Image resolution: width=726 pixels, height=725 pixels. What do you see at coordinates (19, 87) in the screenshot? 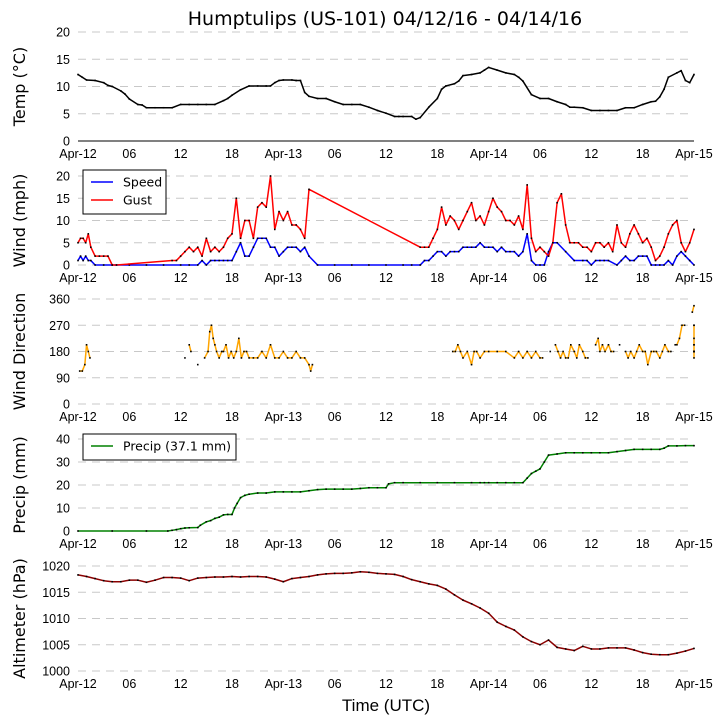
I see `y-axis-label: Temp (°C)` at bounding box center [19, 87].